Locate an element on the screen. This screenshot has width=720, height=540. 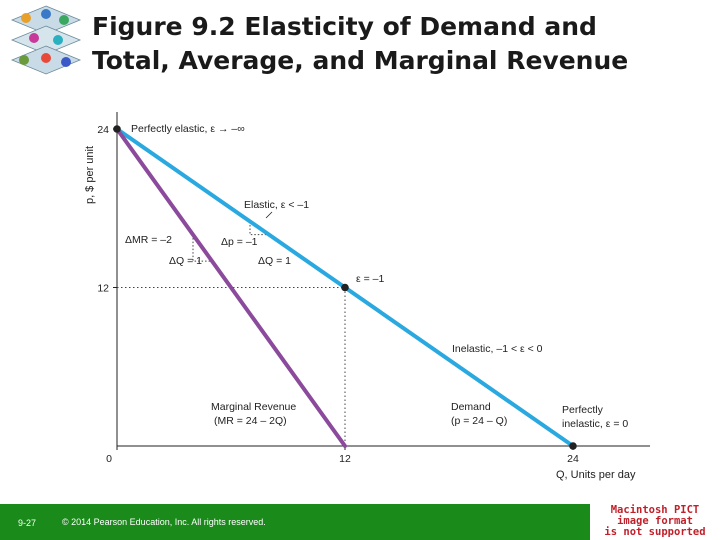
pict-notice-line-2: image format is located at coordinates (655, 521).